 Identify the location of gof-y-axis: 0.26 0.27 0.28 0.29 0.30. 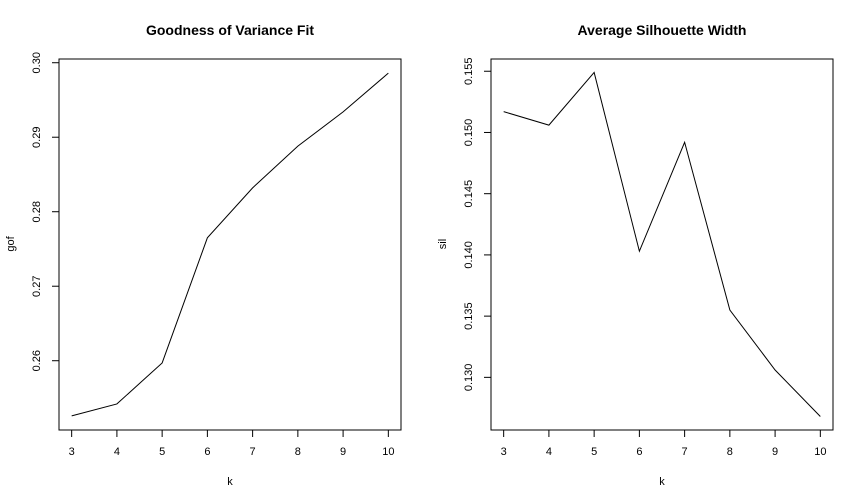
(45, 211).